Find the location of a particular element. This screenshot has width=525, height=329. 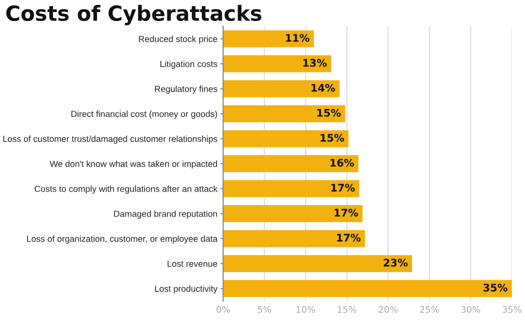

y-tick-label: Regulatory fines is located at coordinates (186, 90).